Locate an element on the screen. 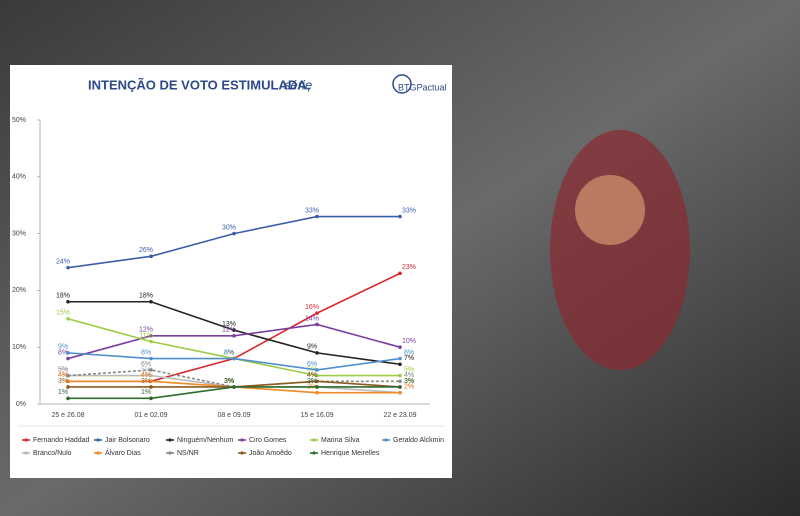  x-tick-label: 15 e 16.09 is located at coordinates (316, 415).